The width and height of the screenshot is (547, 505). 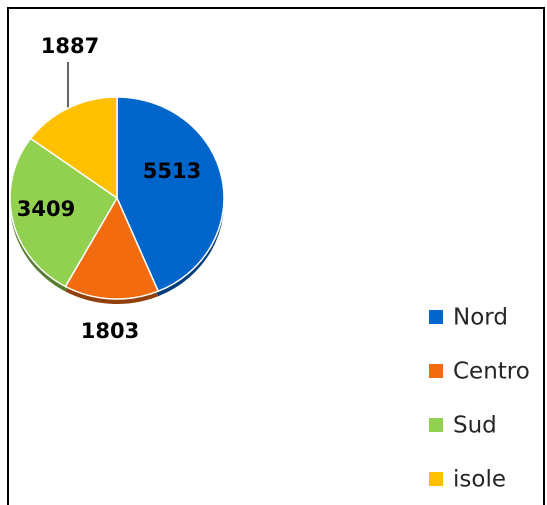 I want to click on legend-label: isole, so click(x=479, y=480).